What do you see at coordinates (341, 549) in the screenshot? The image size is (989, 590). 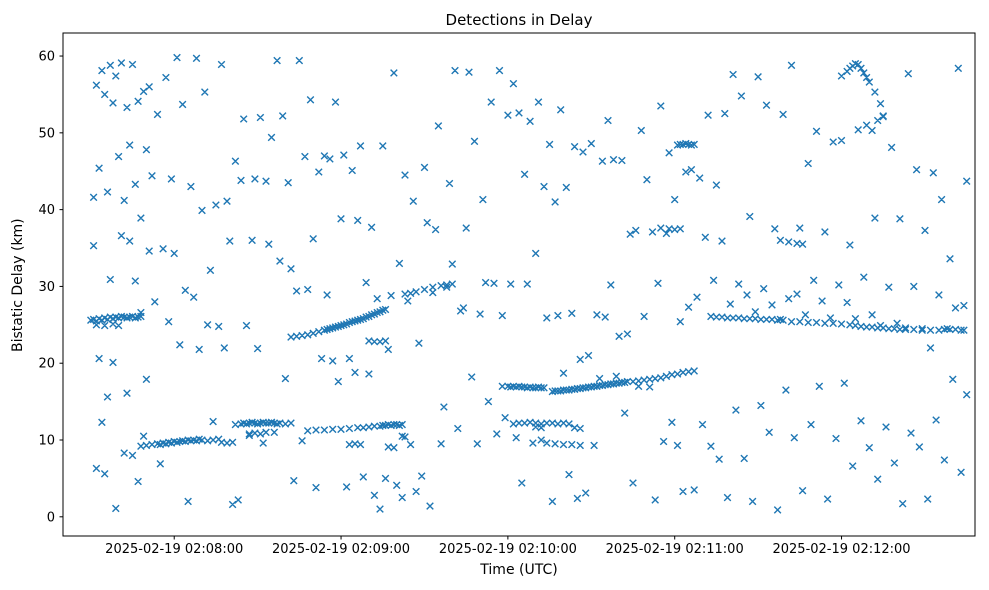 I see `x-tick-label: 2025-02-19 02:09:00` at bounding box center [341, 549].